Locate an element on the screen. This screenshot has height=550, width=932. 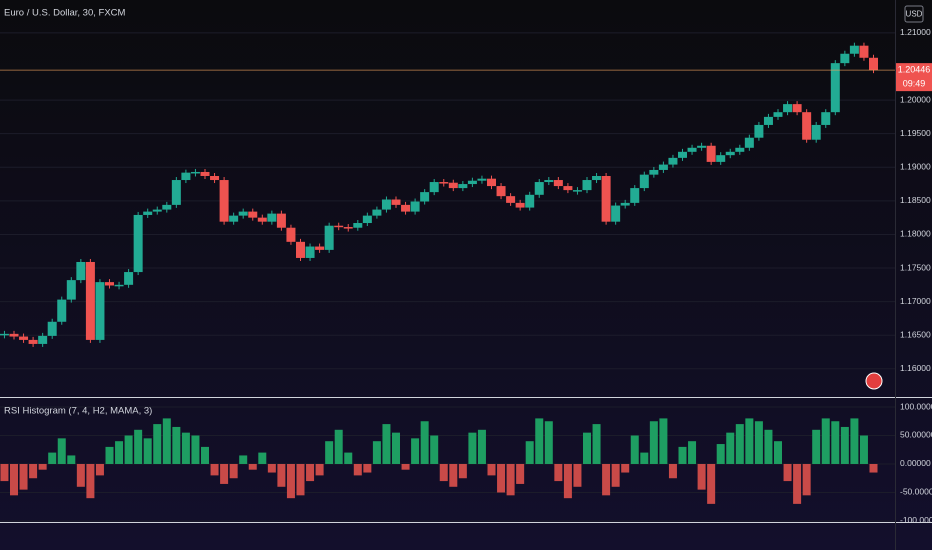
y-tick-label: 1.19000 is located at coordinates (915, 167).